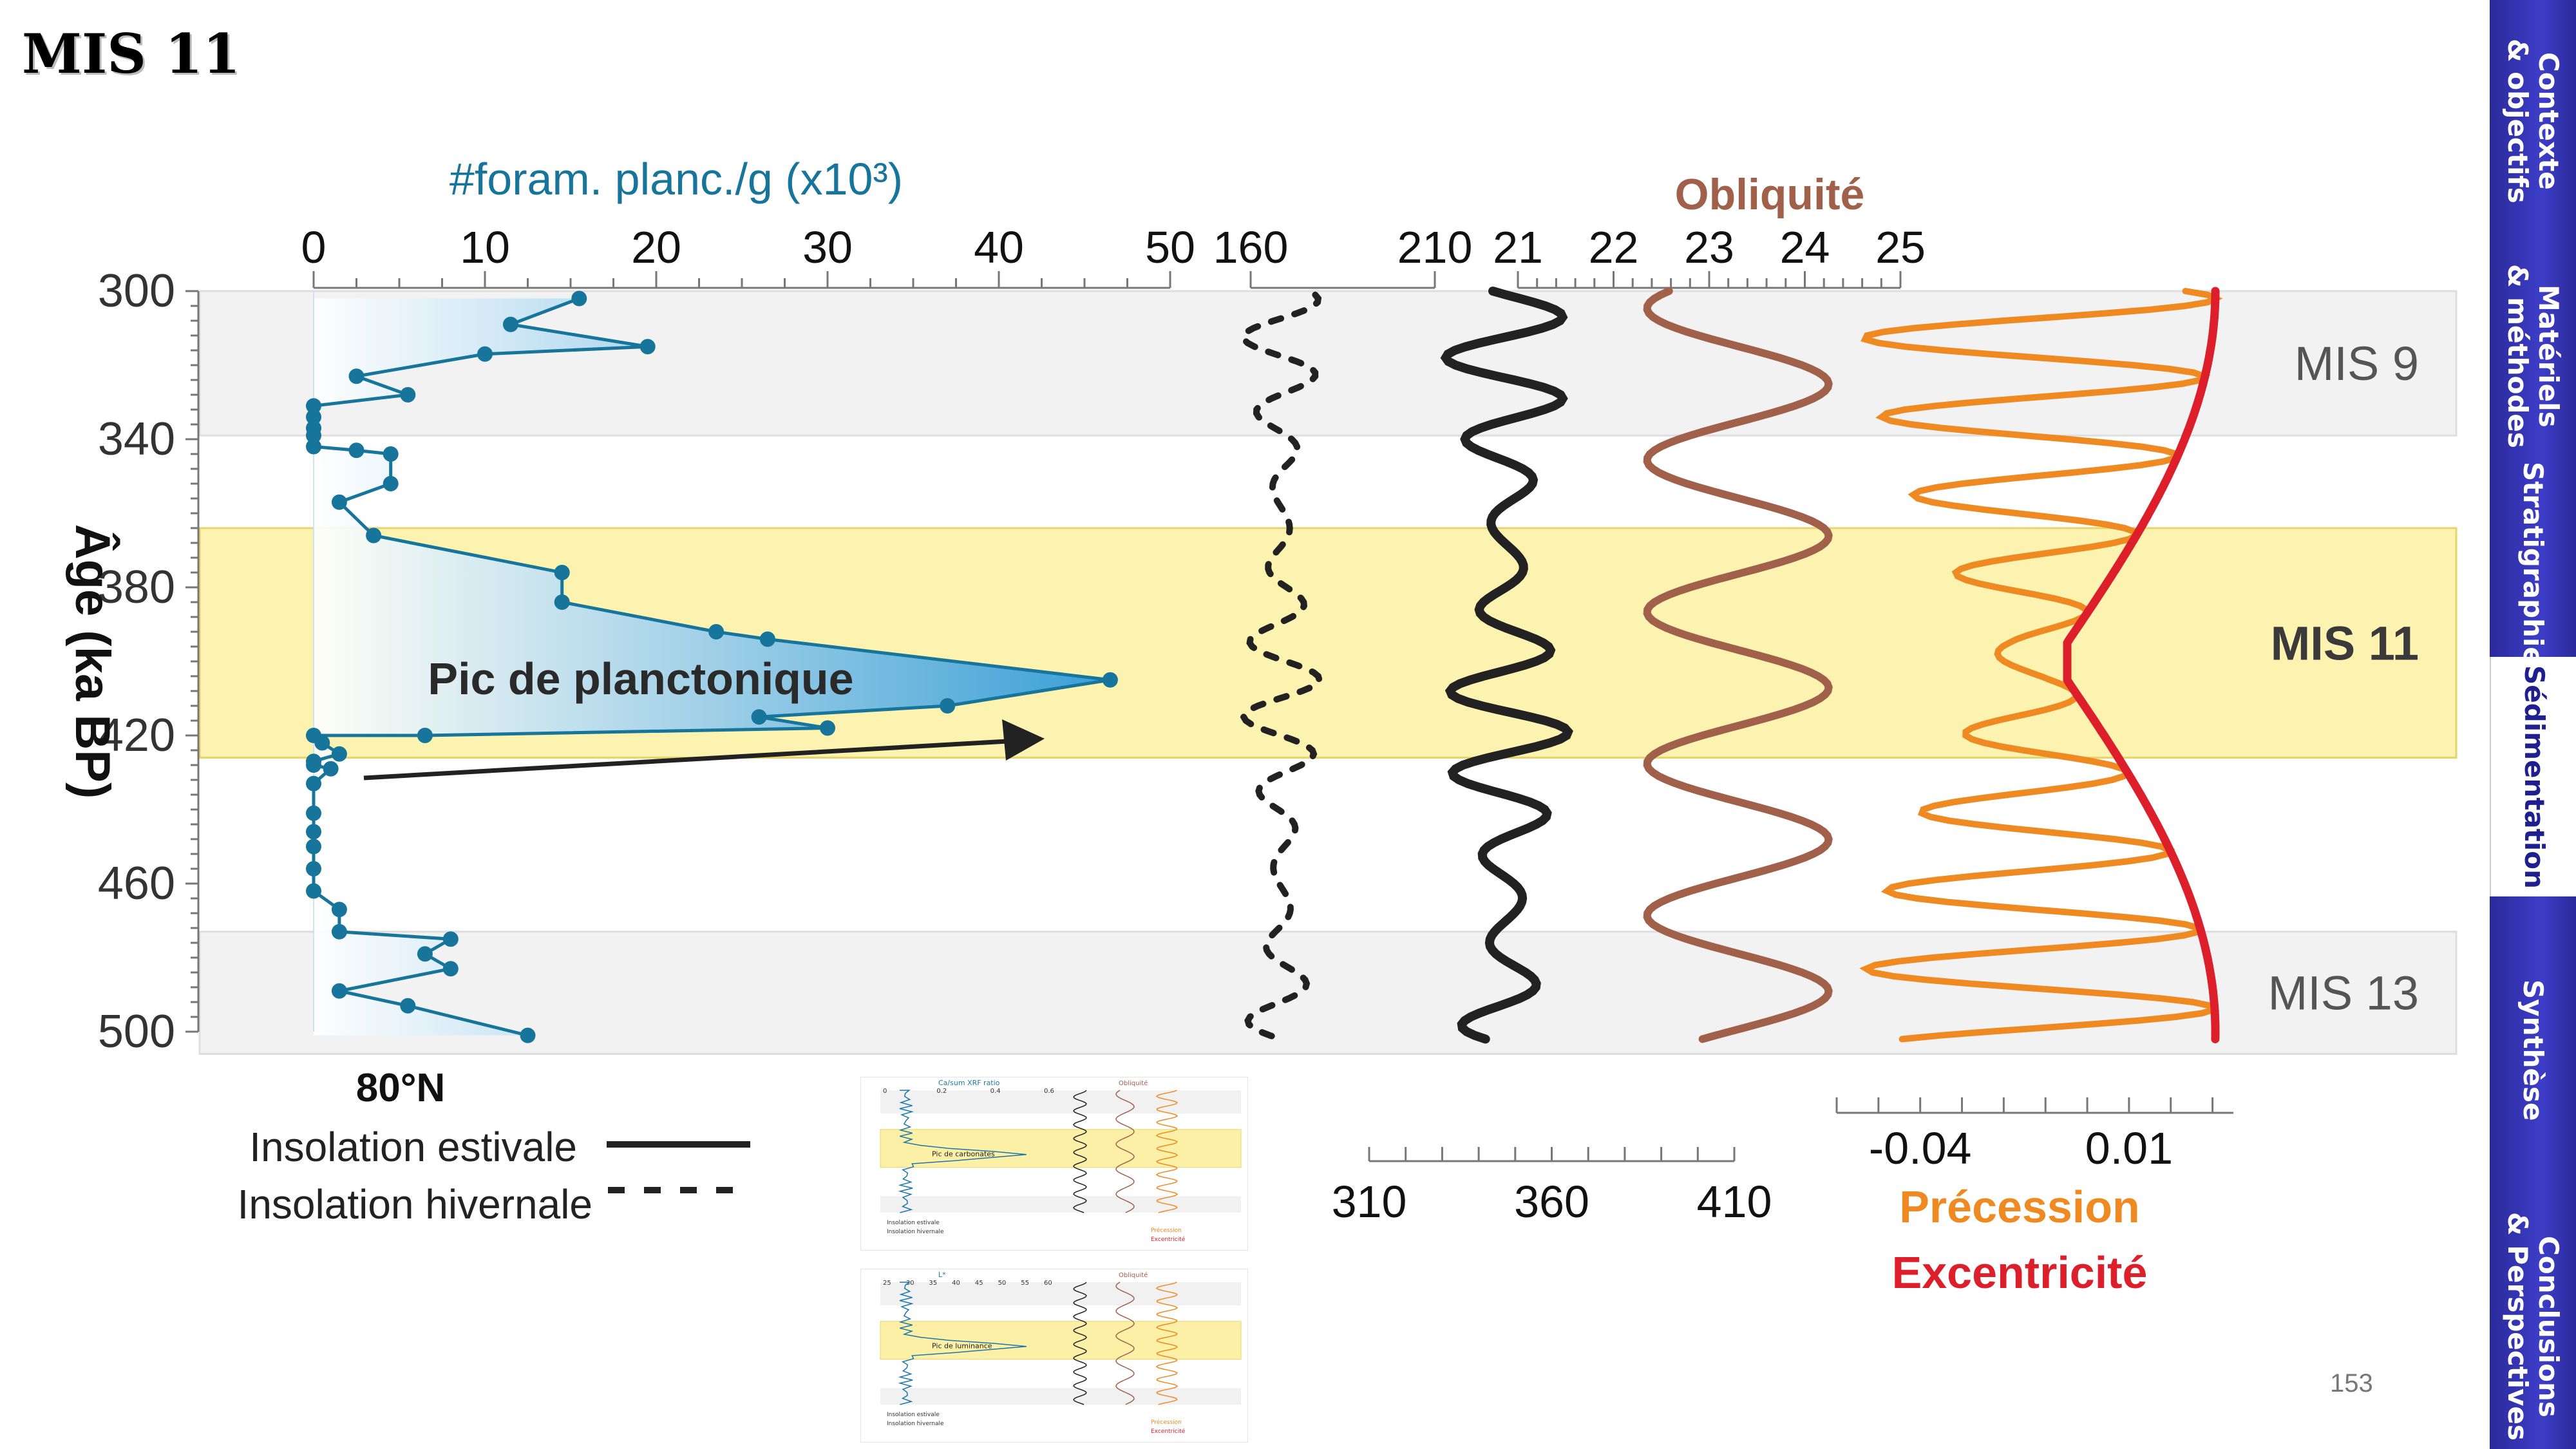  I want to click on precession-panel: -0.04 0.01 Précession Excentricité, so click(2034, 792).